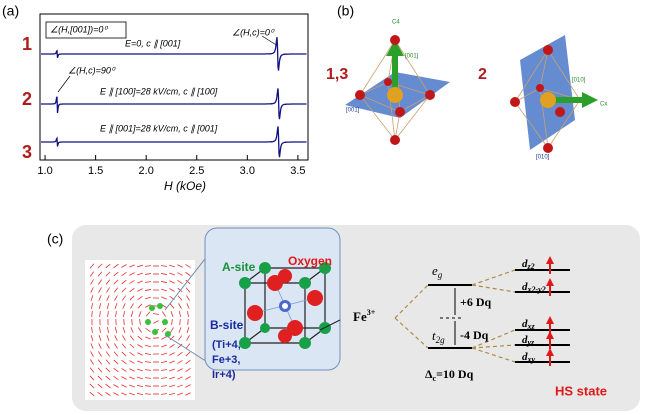 Image resolution: width=657 pixels, height=415 pixels. I want to click on x-axis-label: H (kOe), so click(185, 186).